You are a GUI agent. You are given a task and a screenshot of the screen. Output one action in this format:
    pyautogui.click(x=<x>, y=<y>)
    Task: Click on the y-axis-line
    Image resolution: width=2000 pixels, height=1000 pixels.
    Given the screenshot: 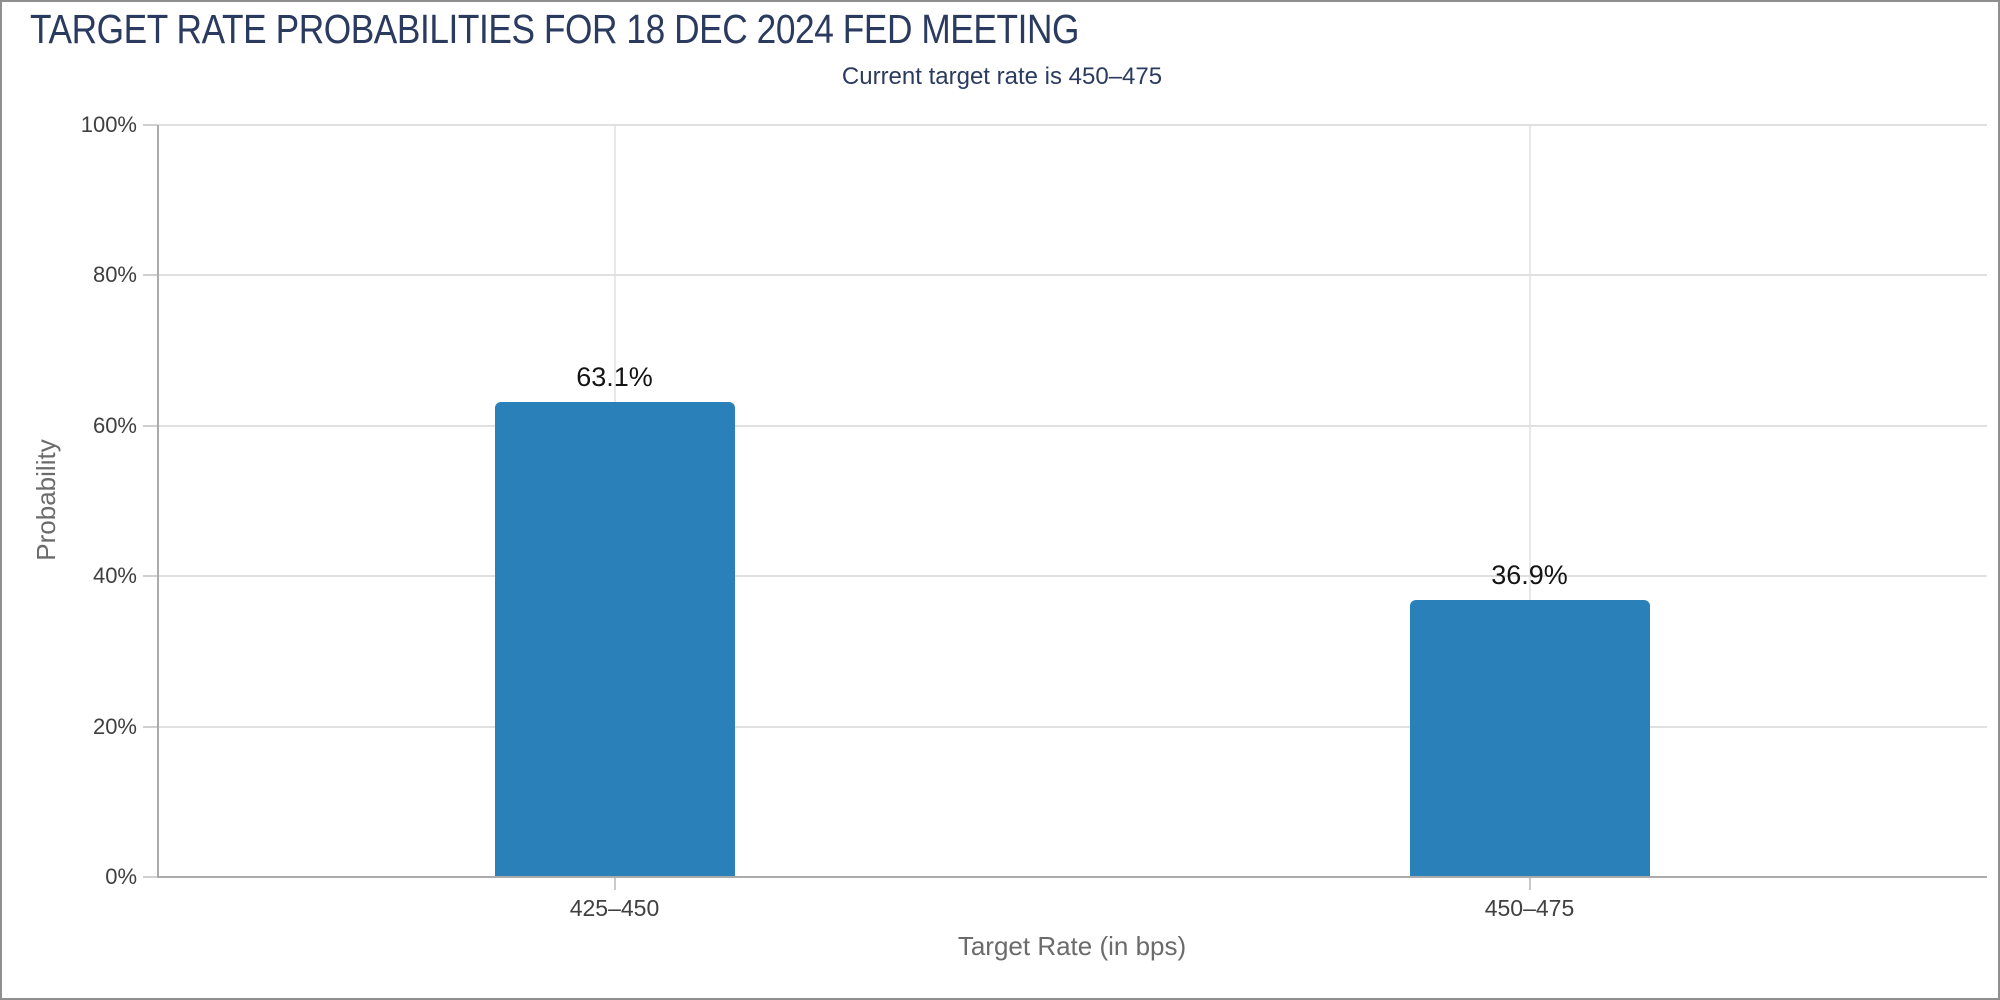 What is the action you would take?
    pyautogui.click(x=158, y=501)
    